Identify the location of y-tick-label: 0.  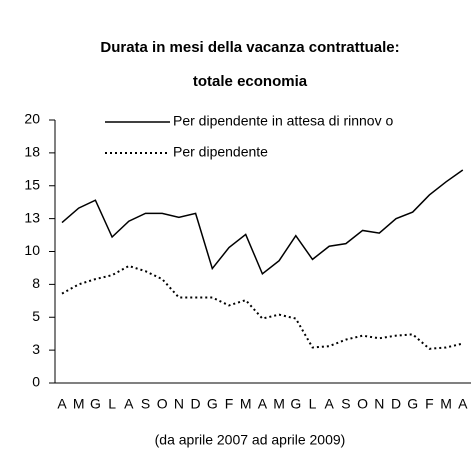
(36, 382).